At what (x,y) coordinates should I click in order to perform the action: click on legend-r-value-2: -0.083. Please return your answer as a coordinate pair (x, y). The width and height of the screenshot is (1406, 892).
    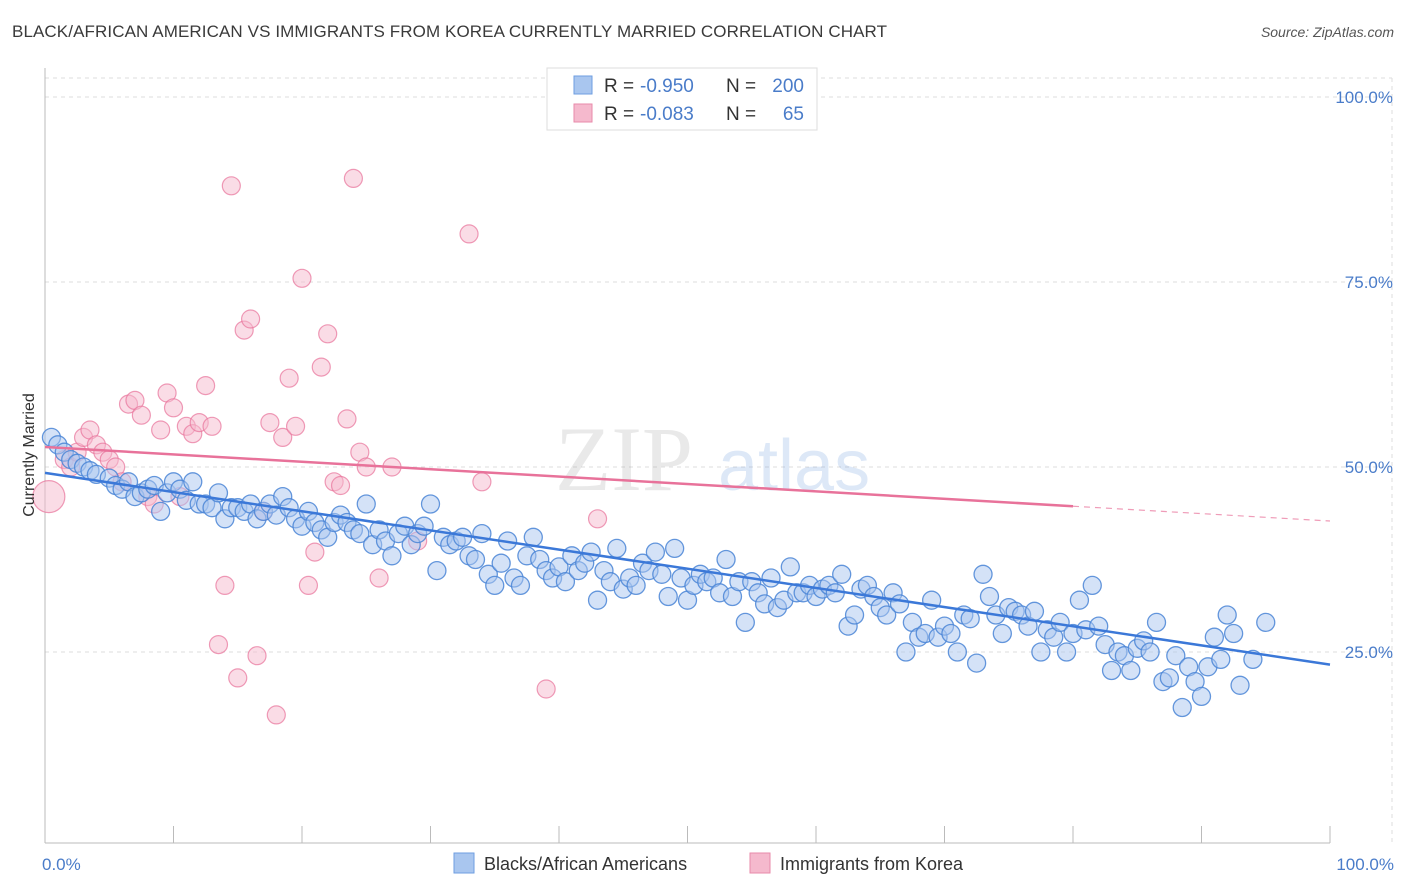
    Looking at the image, I should click on (667, 114).